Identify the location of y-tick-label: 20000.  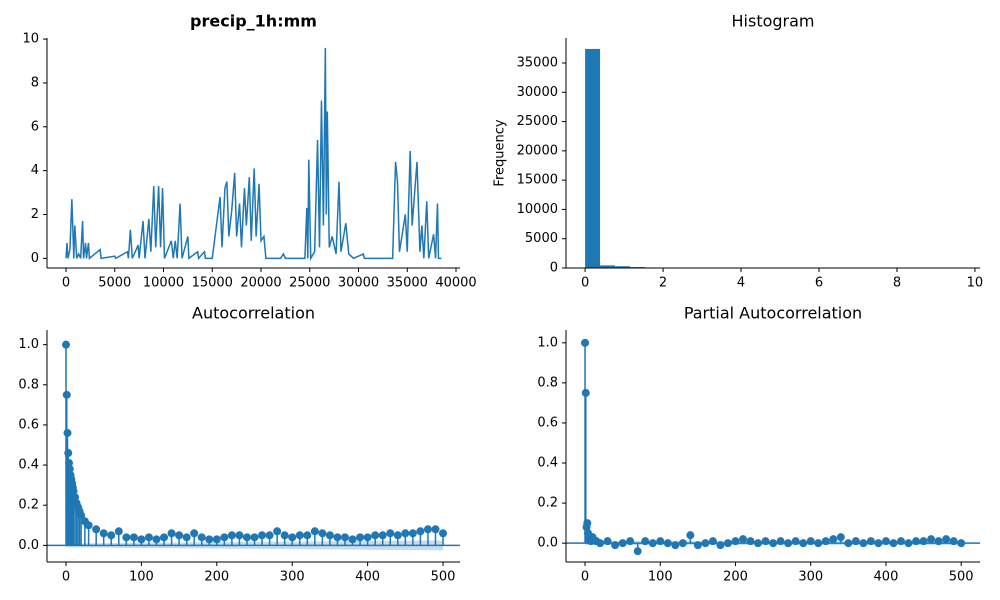
(537, 150).